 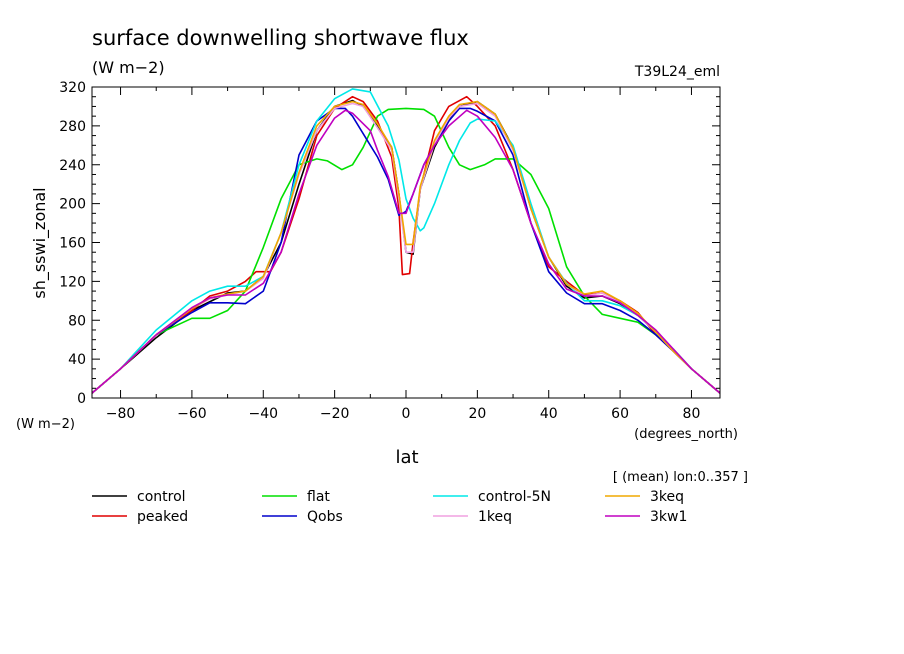 I want to click on x-tick-label: −20, so click(x=335, y=414).